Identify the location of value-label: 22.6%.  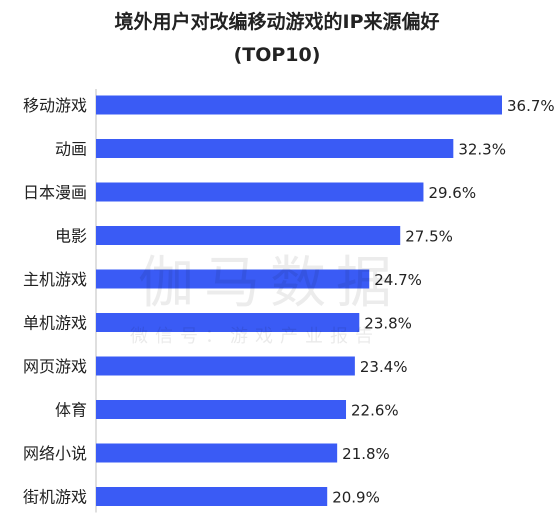
(375, 411).